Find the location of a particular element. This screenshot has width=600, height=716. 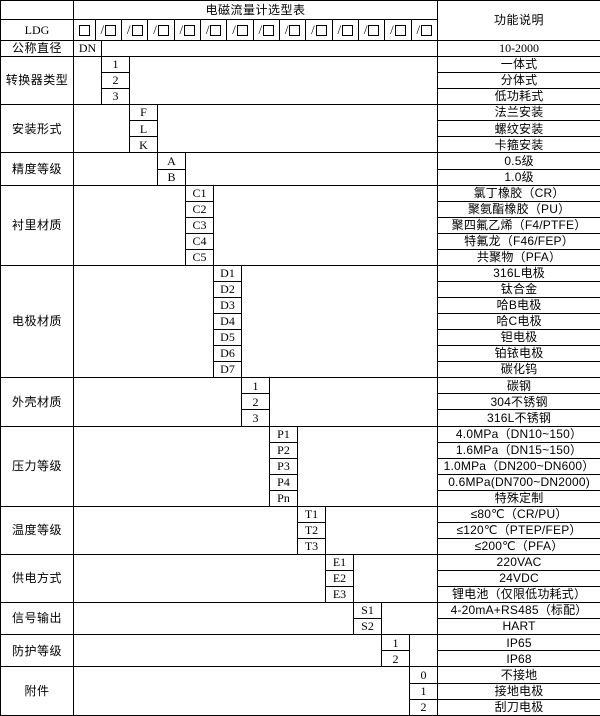

code-cell: C2 is located at coordinates (199, 209).